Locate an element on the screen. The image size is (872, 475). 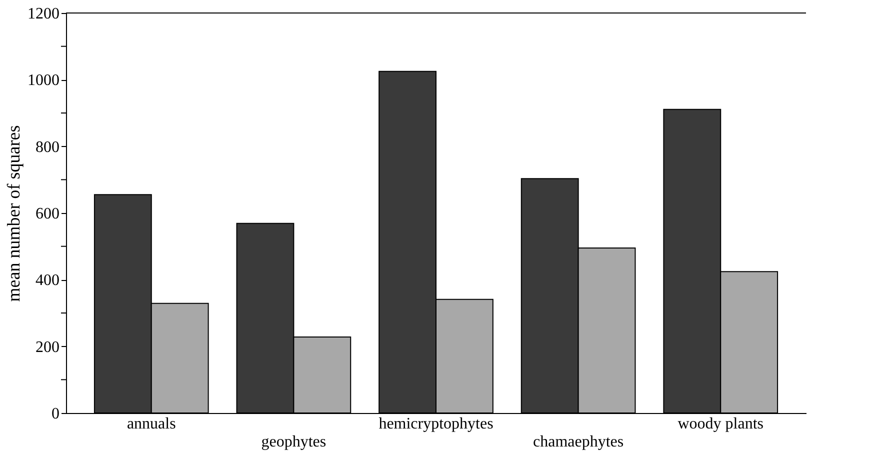
y-tick-label: 400 is located at coordinates (48, 281).